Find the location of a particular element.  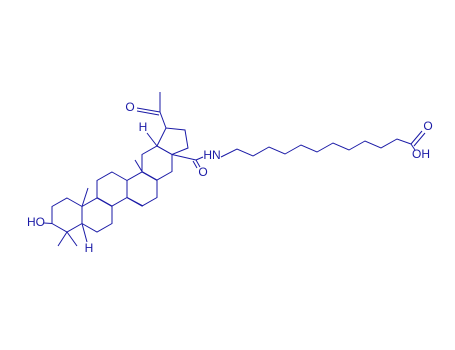

atom-label: HO is located at coordinates (36, 222).